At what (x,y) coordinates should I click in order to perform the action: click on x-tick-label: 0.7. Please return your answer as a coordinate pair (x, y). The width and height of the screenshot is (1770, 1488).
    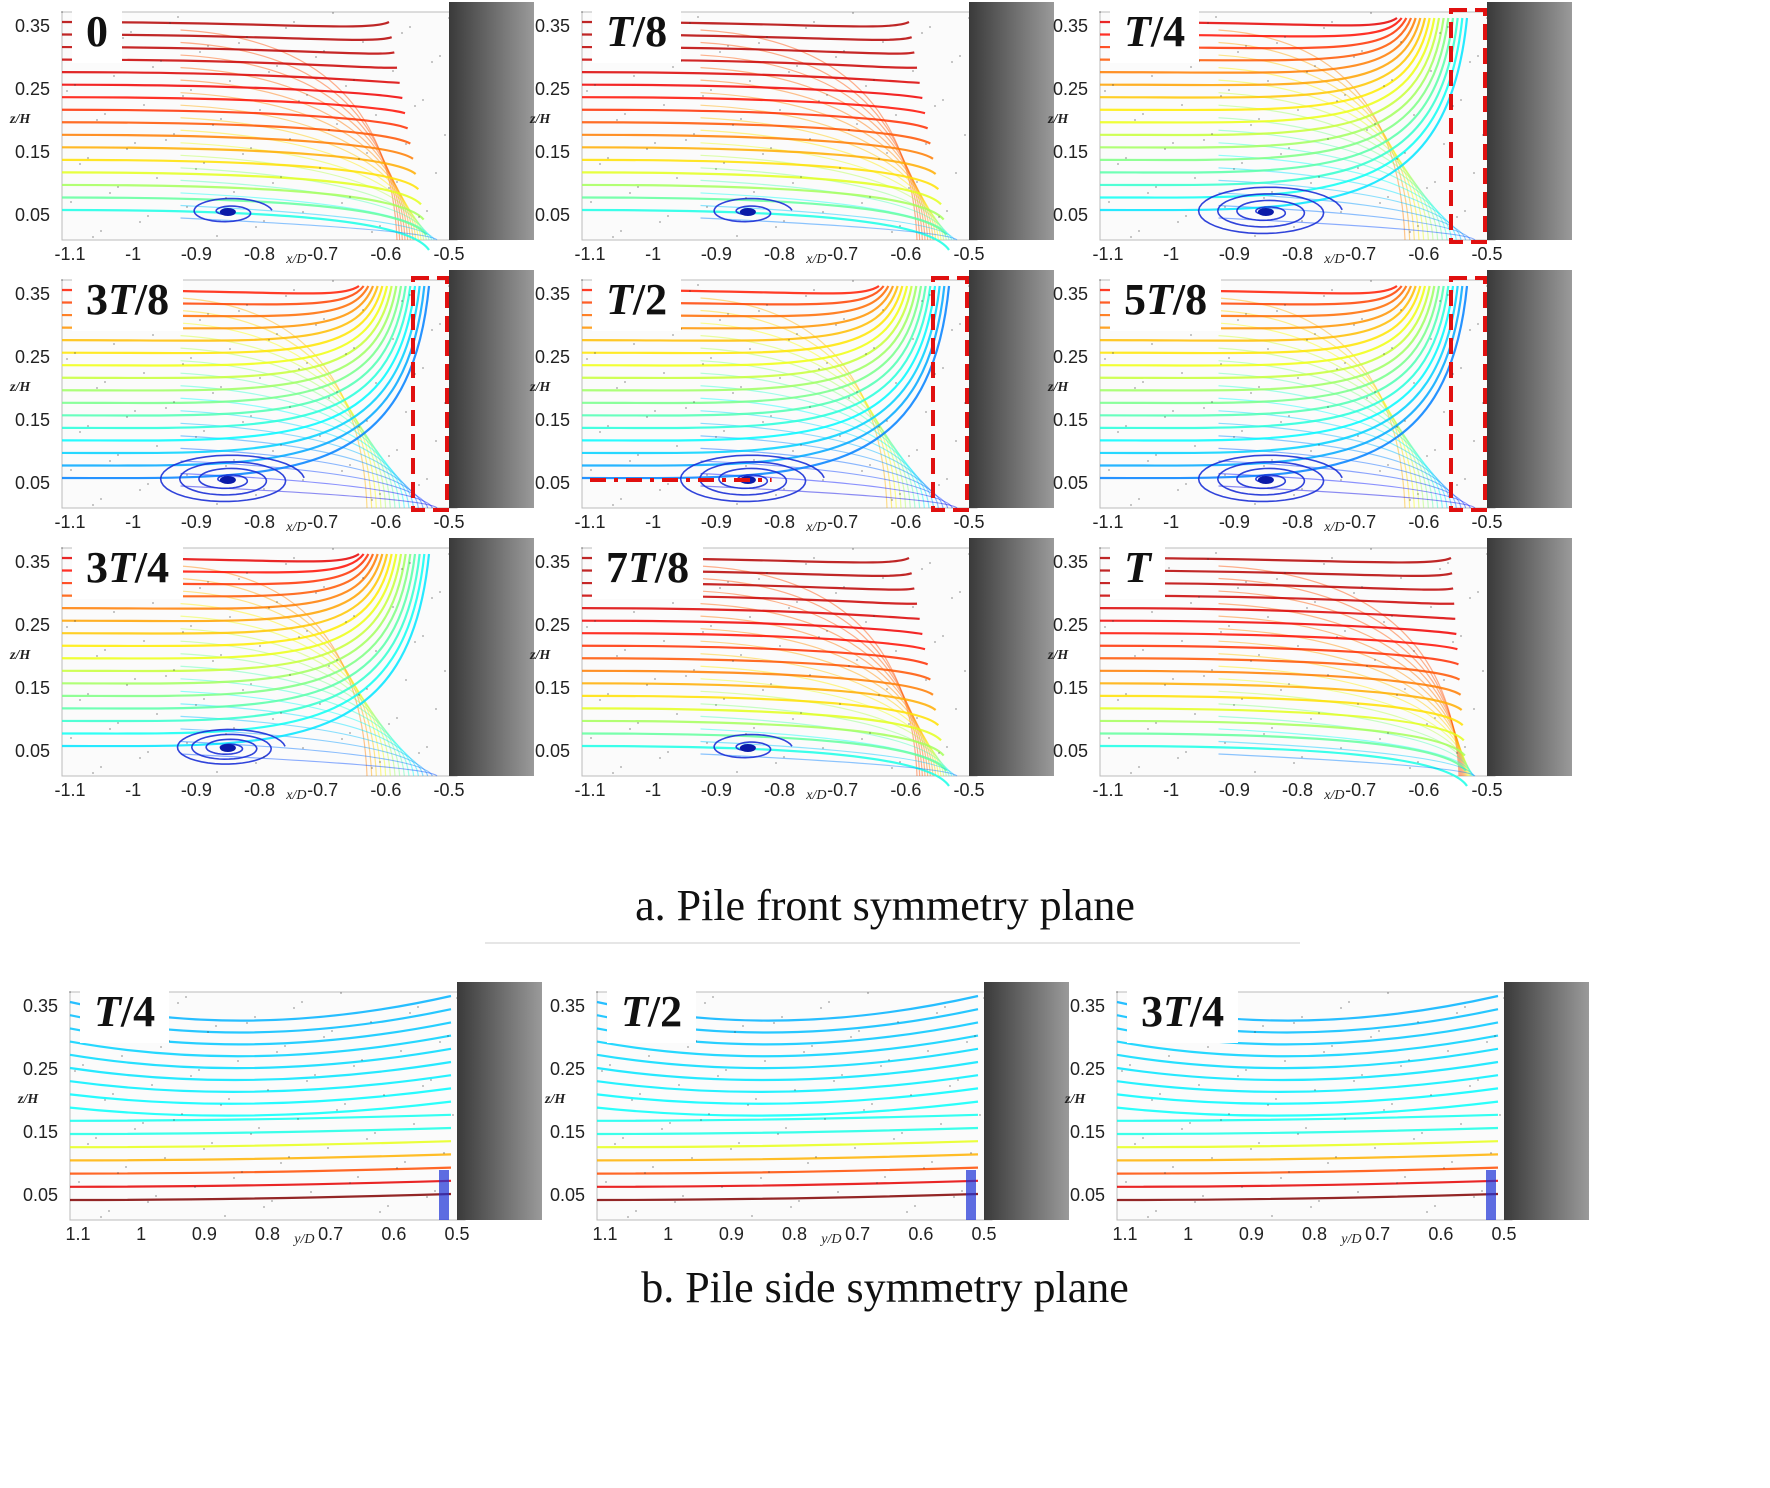
    Looking at the image, I should click on (331, 1234).